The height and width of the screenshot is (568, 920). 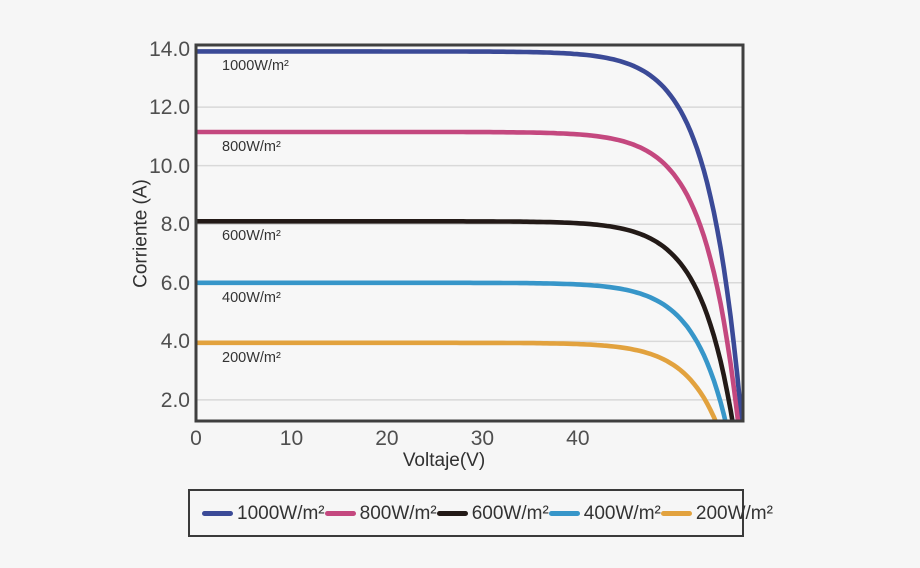 I want to click on curve-label: 400W/m², so click(x=251, y=297).